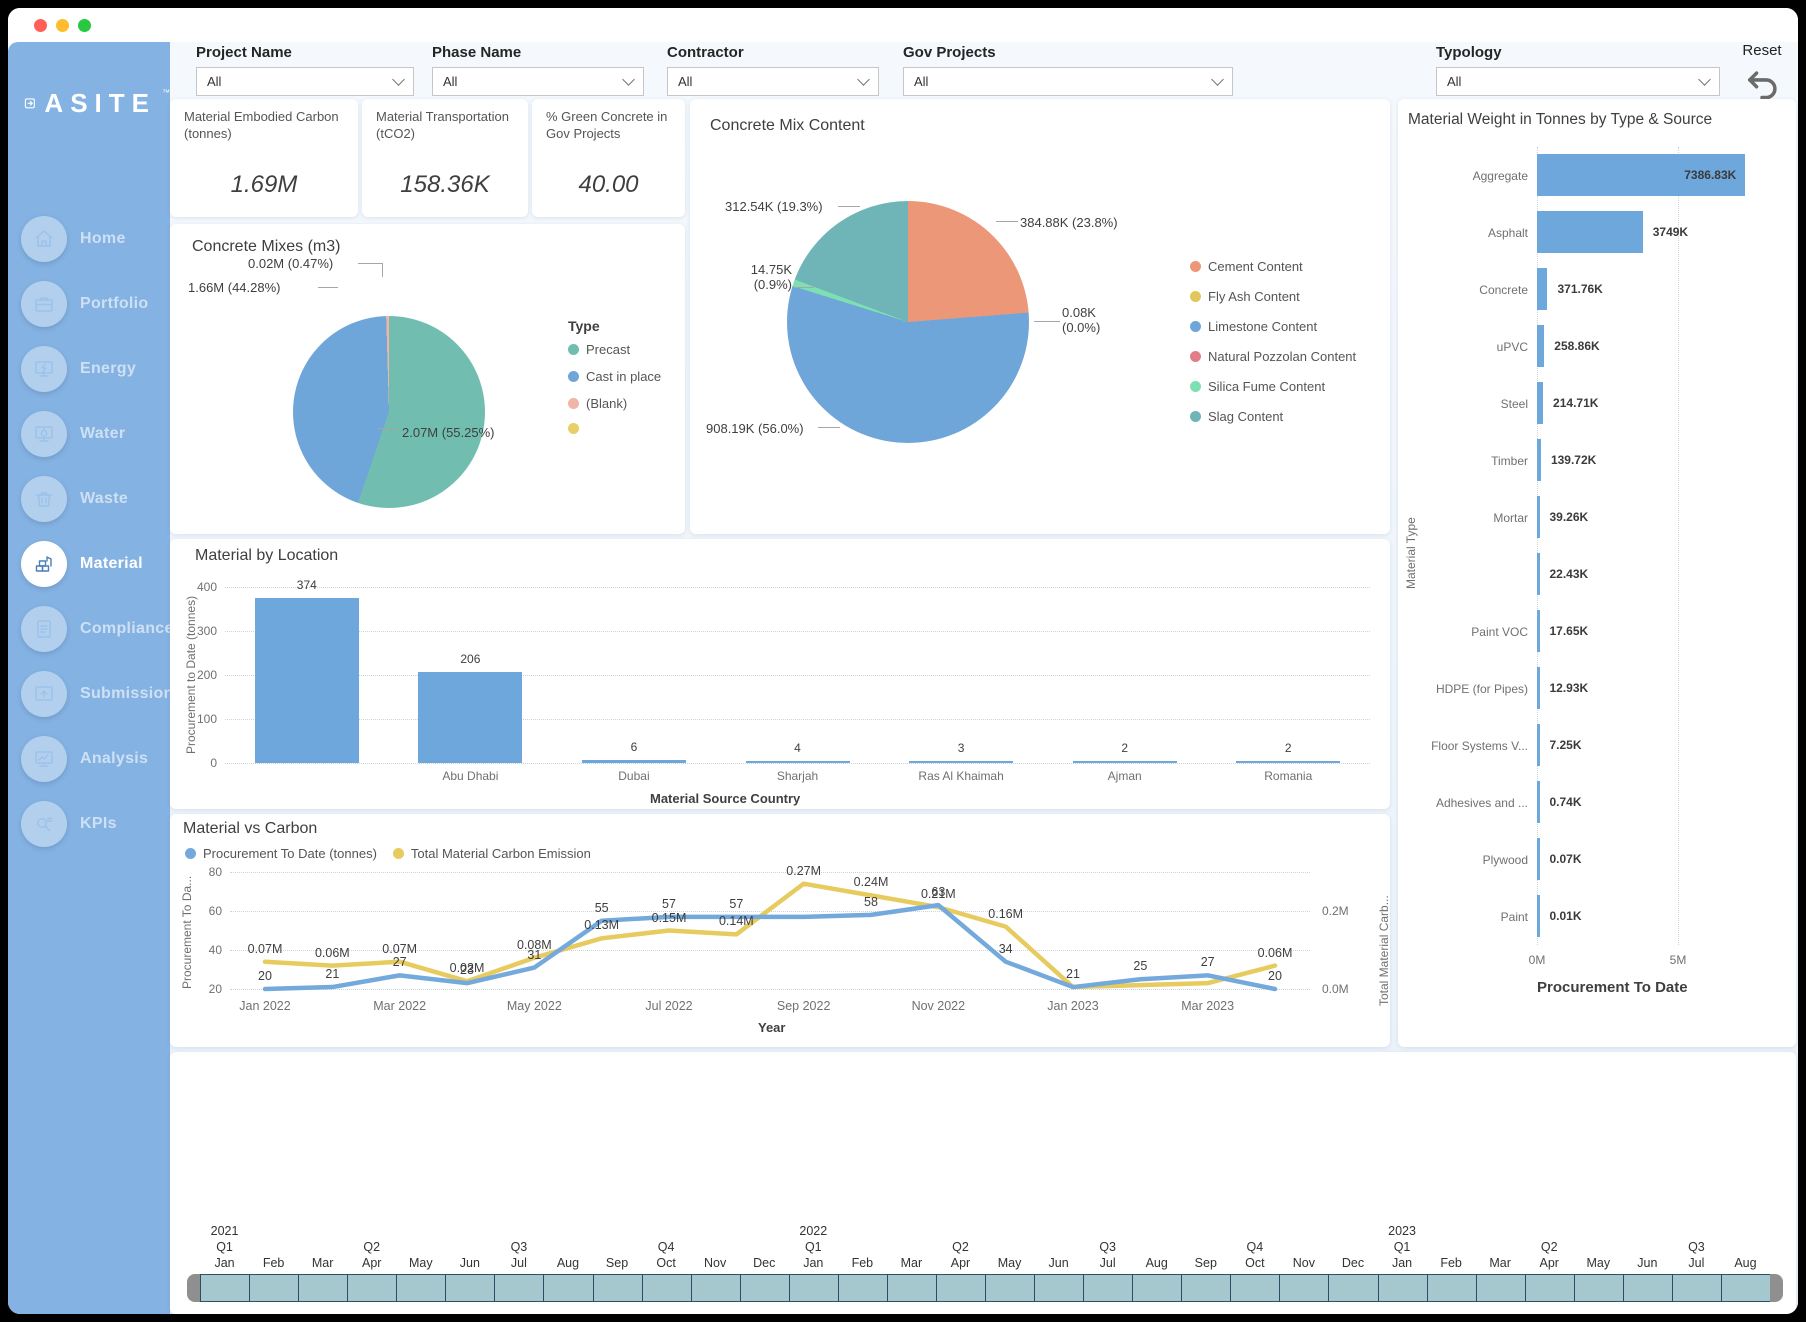 Image resolution: width=1806 pixels, height=1322 pixels. I want to click on sidebar-item-portfolio: Portfolio, so click(89, 304).